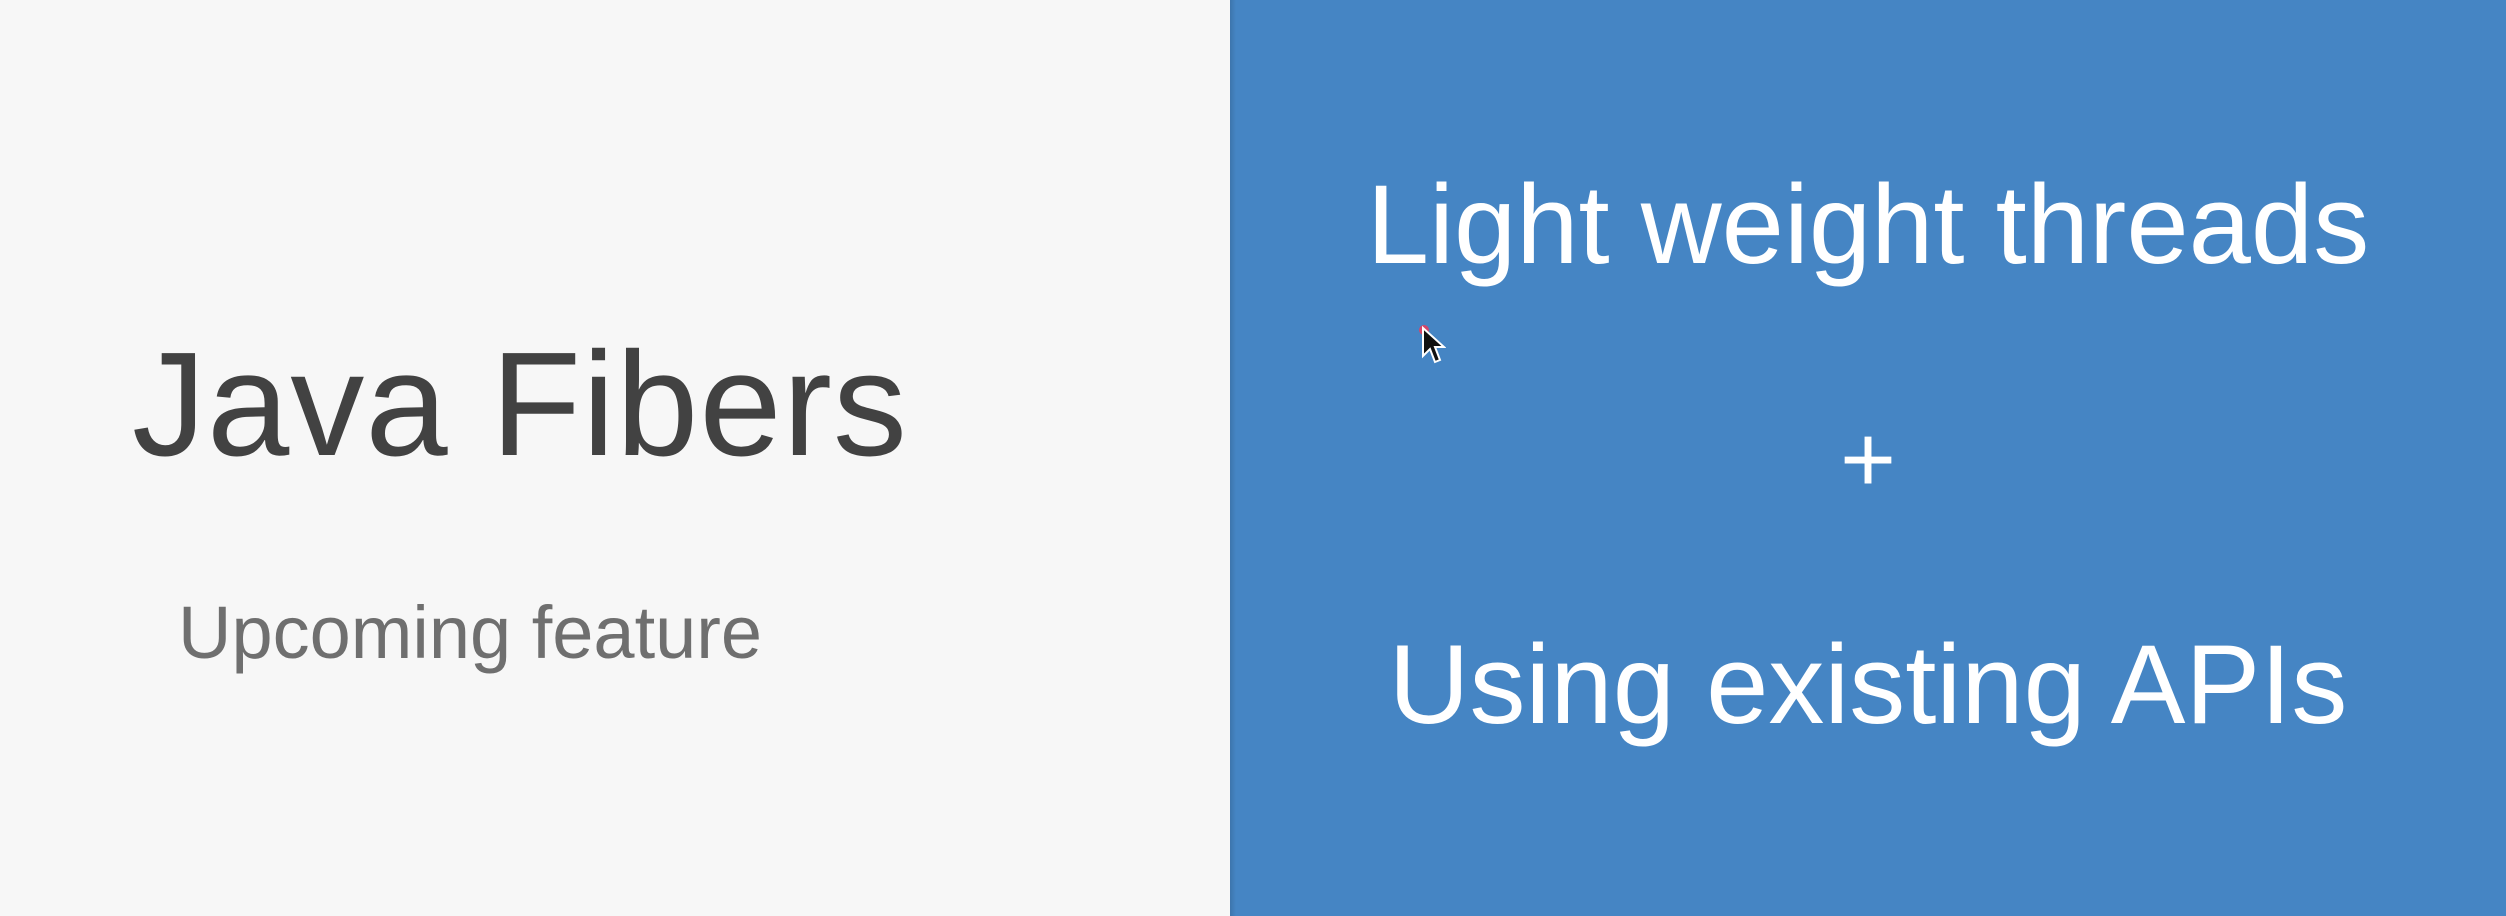 The image size is (2506, 916). Describe the element at coordinates (1233, 458) in the screenshot. I see `panel-divider` at that location.